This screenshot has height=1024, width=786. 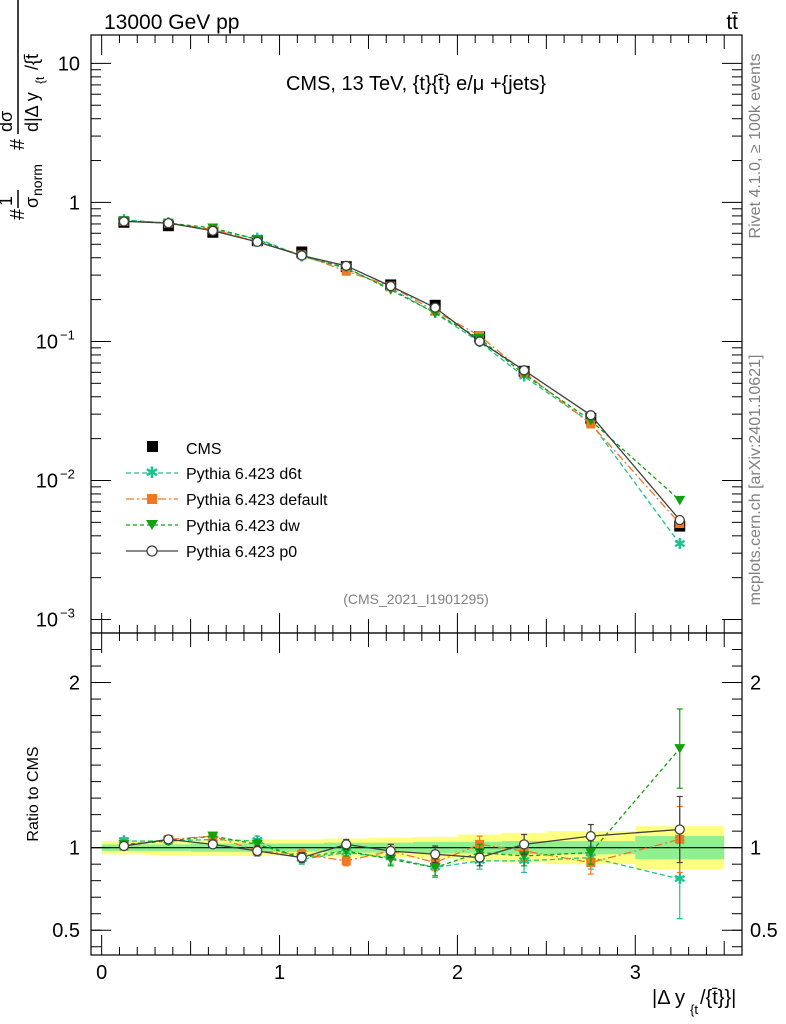 What do you see at coordinates (244, 474) in the screenshot?
I see `legend-d6t-label: Pythia 6.423 d6t` at bounding box center [244, 474].